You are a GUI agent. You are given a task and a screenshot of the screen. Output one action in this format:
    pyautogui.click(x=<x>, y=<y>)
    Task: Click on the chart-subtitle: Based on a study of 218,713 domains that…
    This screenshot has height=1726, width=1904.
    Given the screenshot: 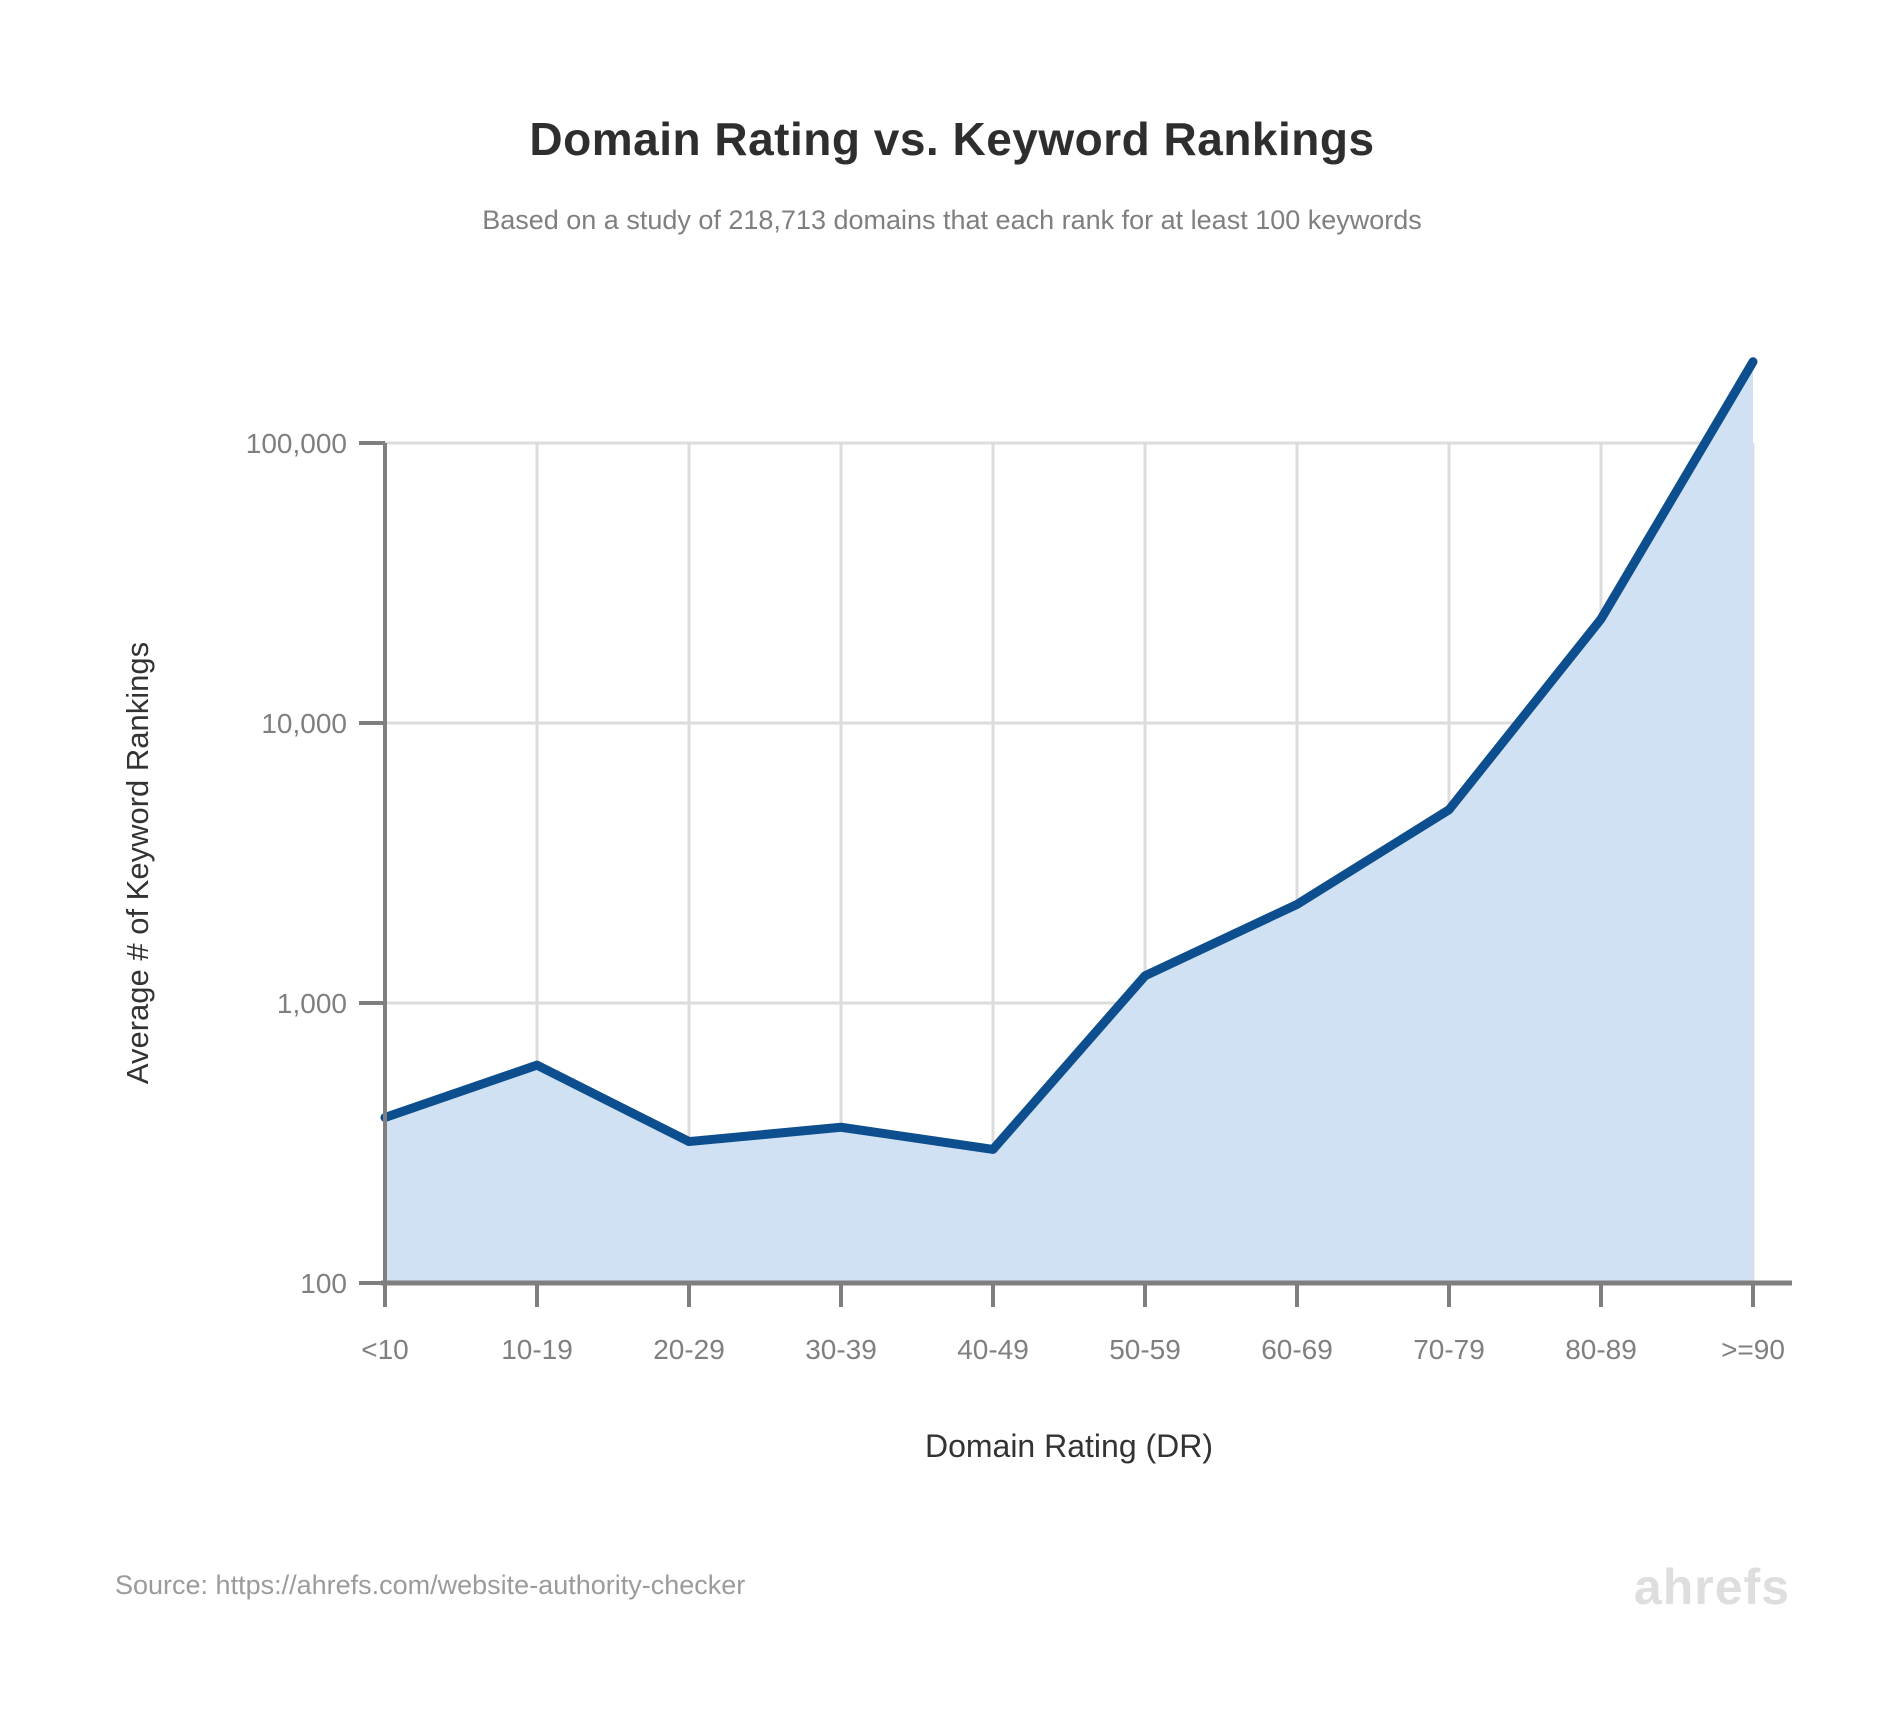 What is the action you would take?
    pyautogui.click(x=952, y=220)
    